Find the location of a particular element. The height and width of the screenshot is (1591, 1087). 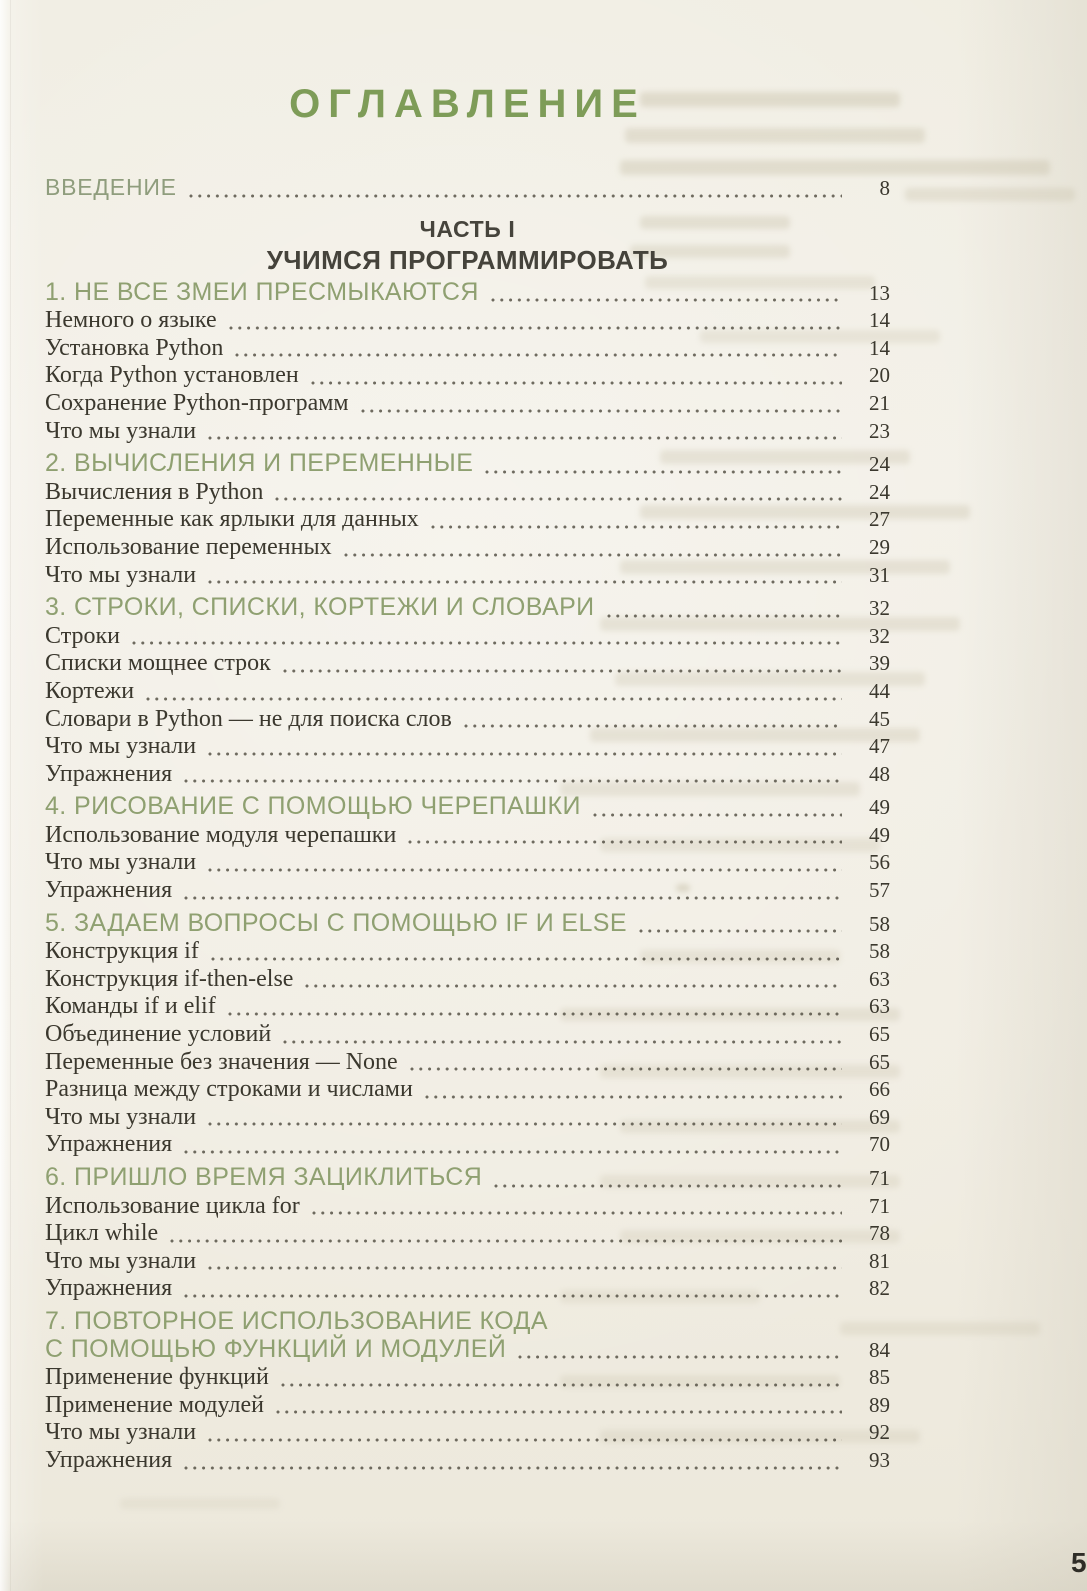

toc-entry: Переменные как ярлыки для данных 27 is located at coordinates (467, 520).